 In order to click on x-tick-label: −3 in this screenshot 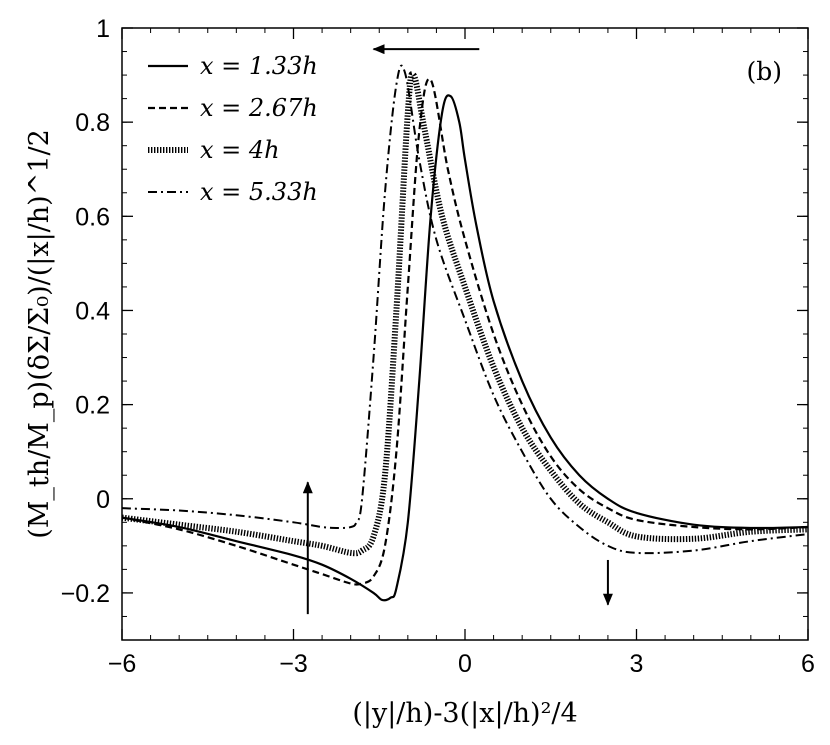, I will do `click(293, 664)`.